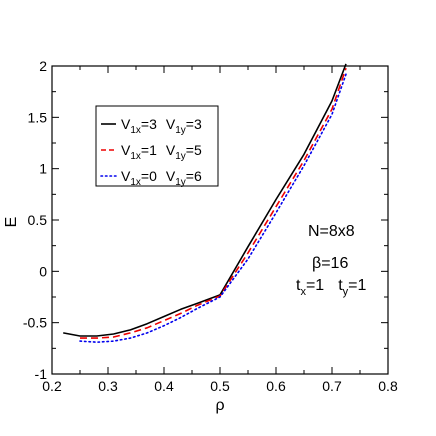 The height and width of the screenshot is (436, 436). Describe the element at coordinates (303, 292) in the screenshot. I see `annotation-tx-sub: x` at that location.